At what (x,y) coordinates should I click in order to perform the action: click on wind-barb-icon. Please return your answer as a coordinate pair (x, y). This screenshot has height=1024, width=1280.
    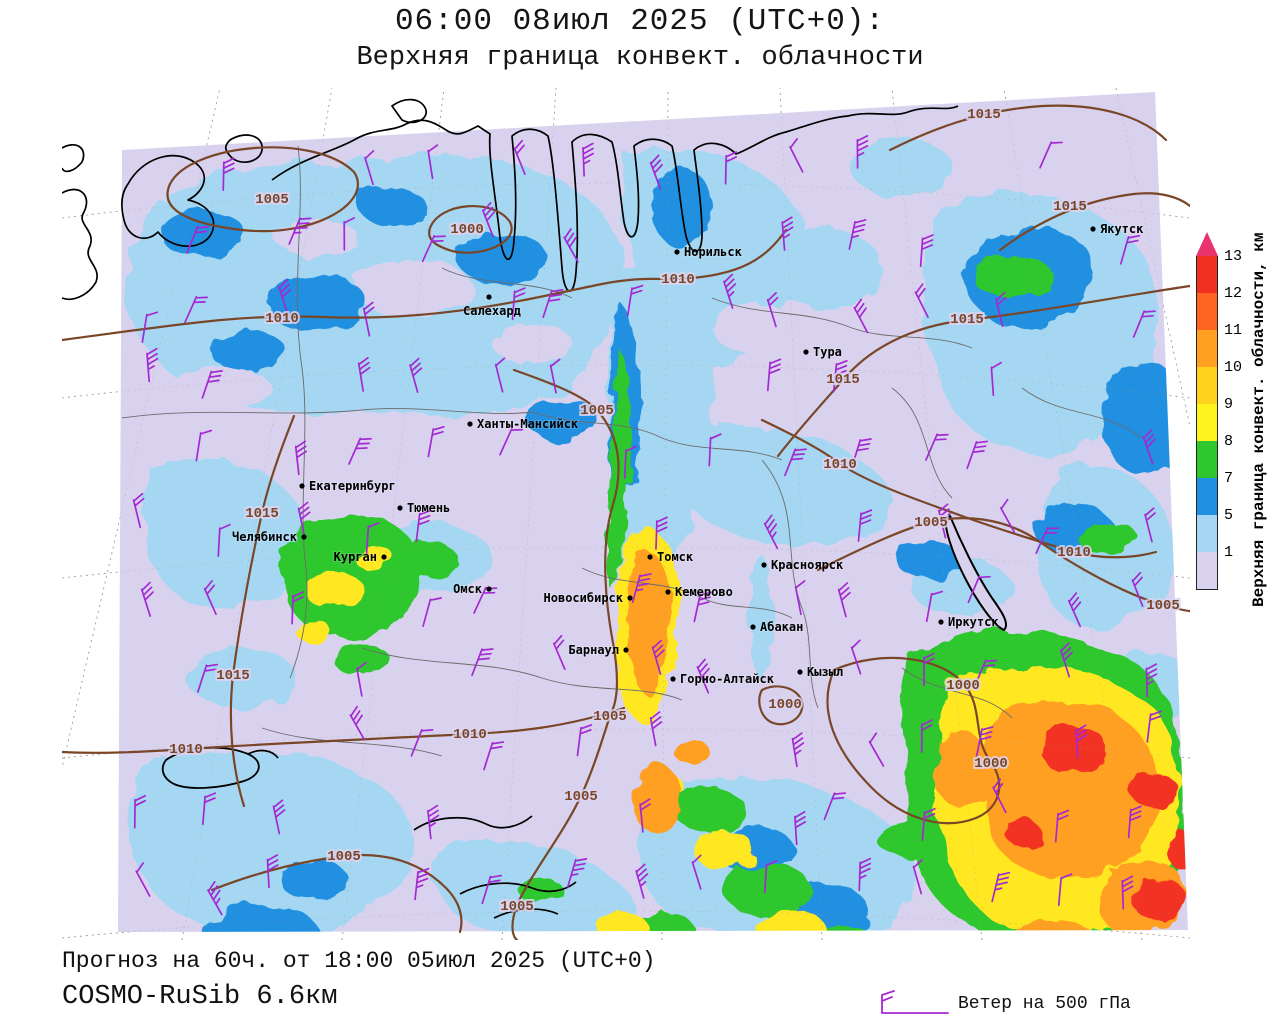
    Looking at the image, I should click on (915, 1002).